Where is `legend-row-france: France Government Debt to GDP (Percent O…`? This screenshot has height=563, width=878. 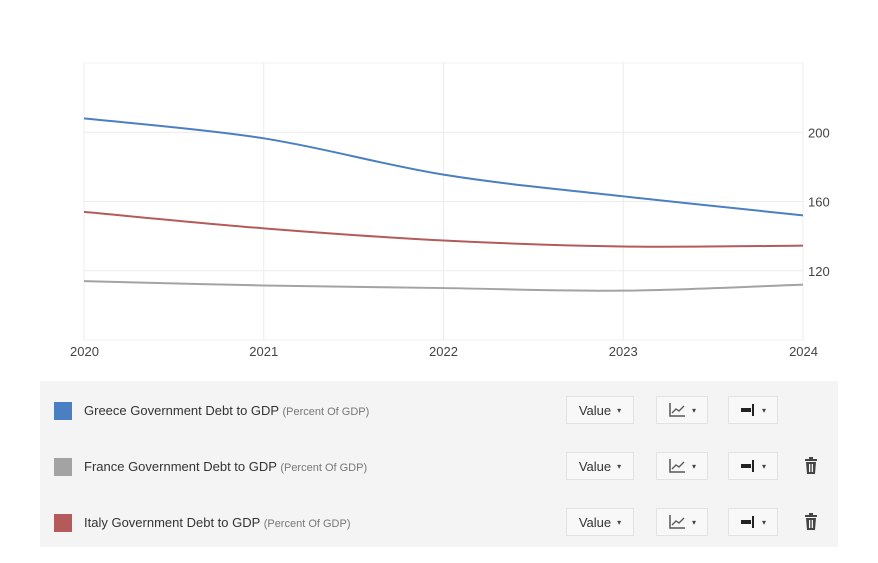 legend-row-france: France Government Debt to GDP (Percent O… is located at coordinates (439, 467).